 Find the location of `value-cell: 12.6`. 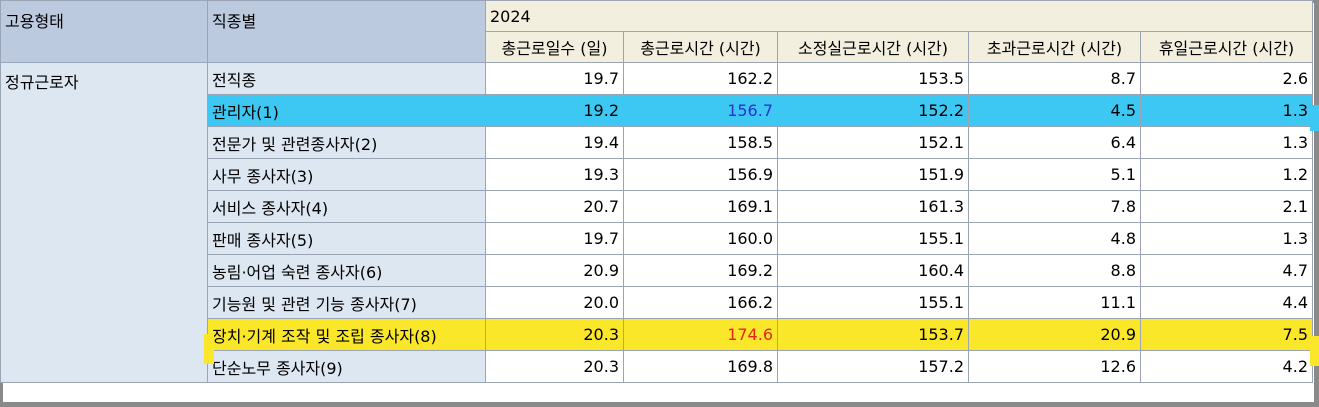

value-cell: 12.6 is located at coordinates (1054, 366).